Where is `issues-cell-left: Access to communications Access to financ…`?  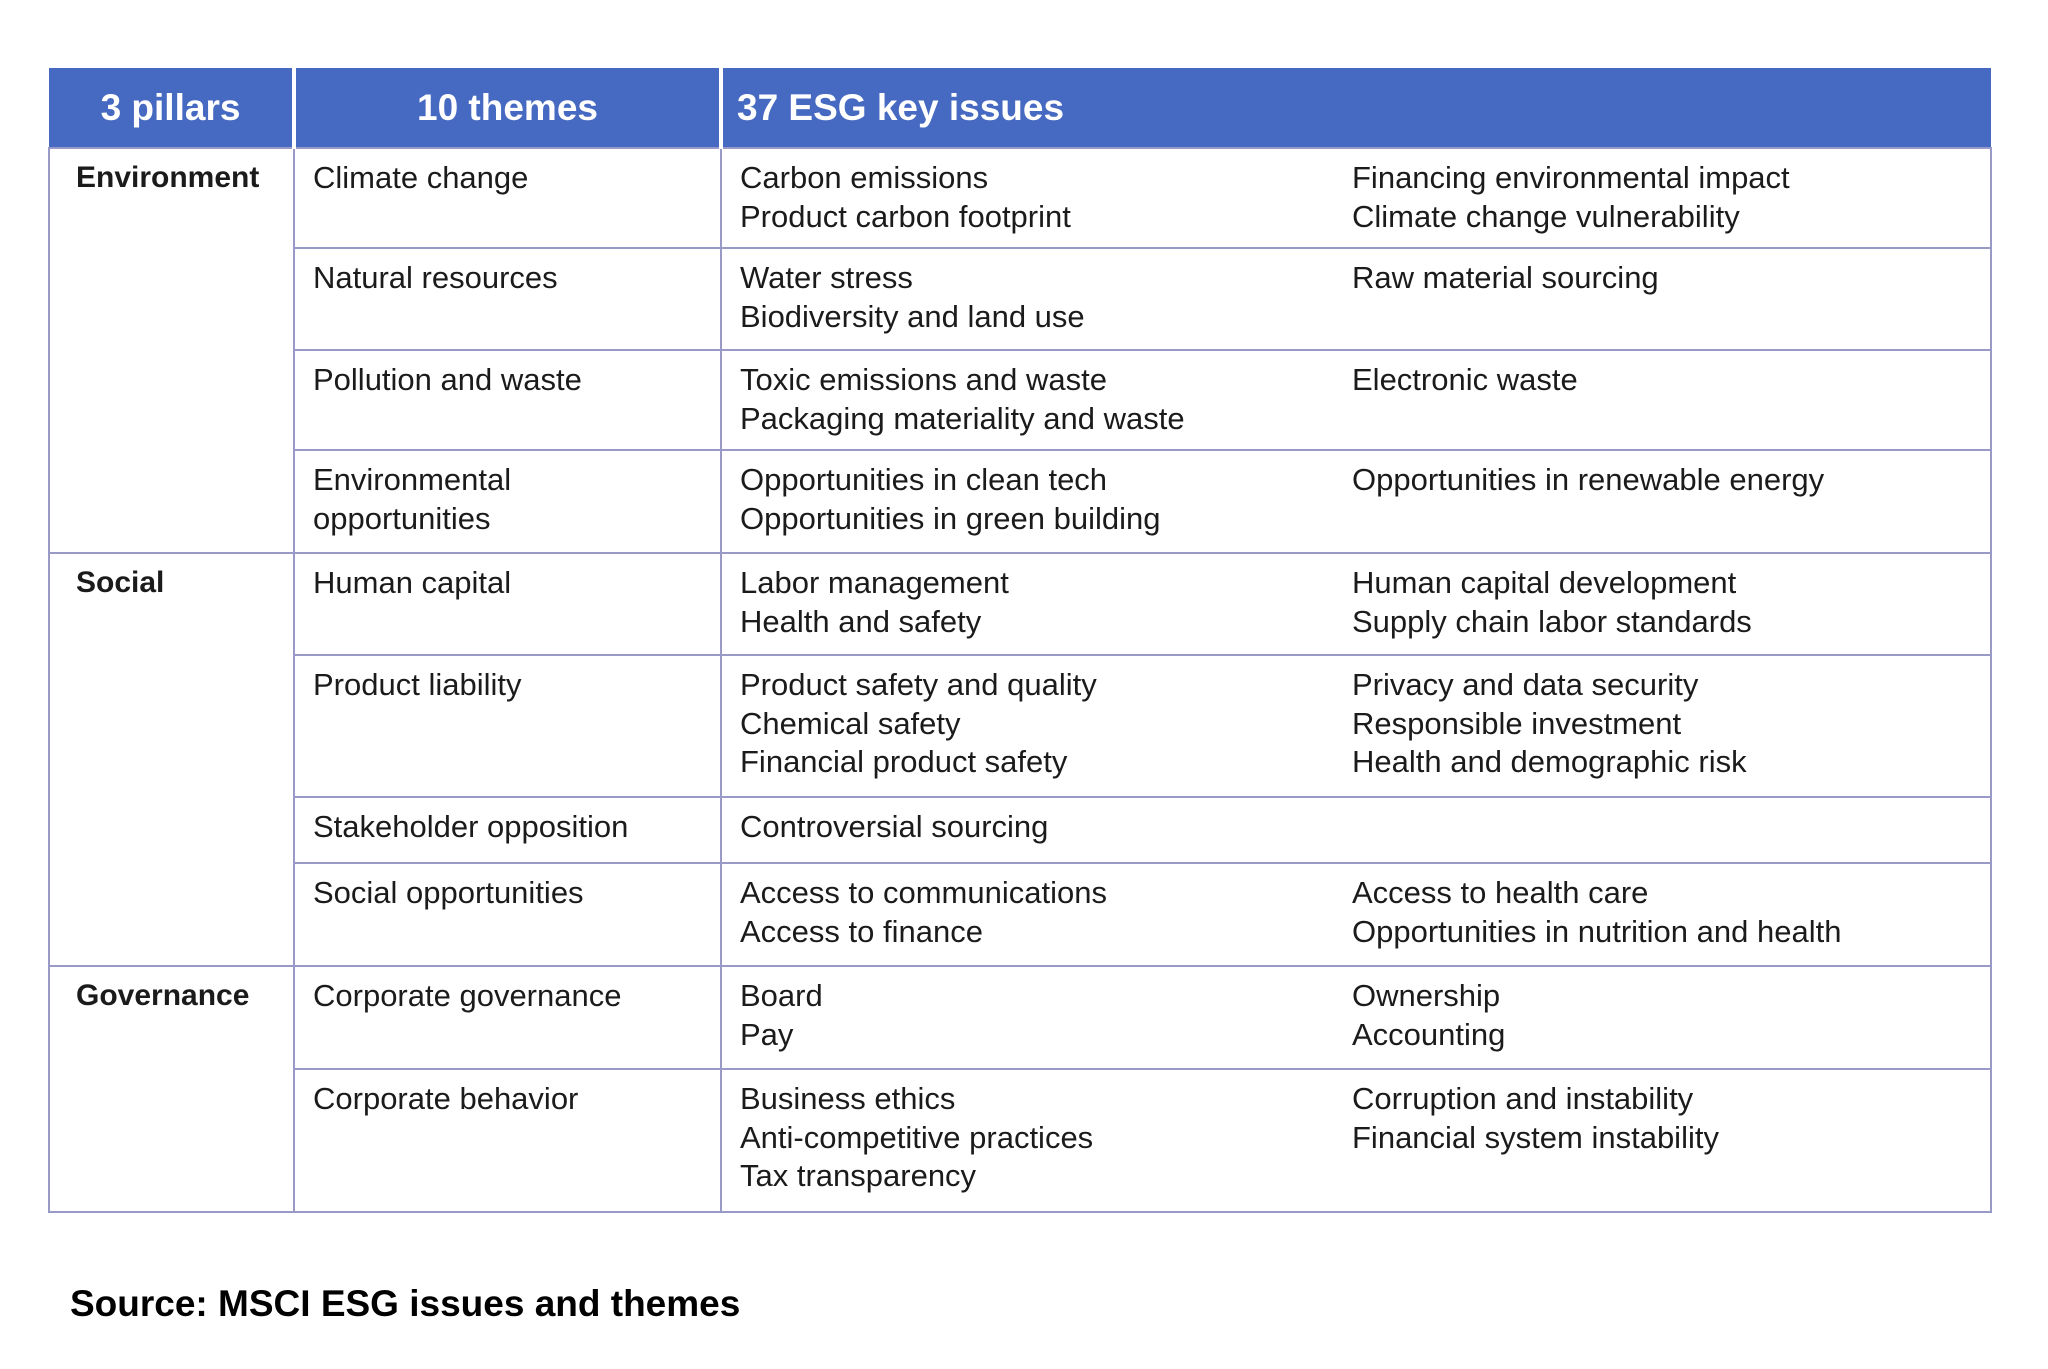
issues-cell-left: Access to communications Access to financ… is located at coordinates (1035, 914).